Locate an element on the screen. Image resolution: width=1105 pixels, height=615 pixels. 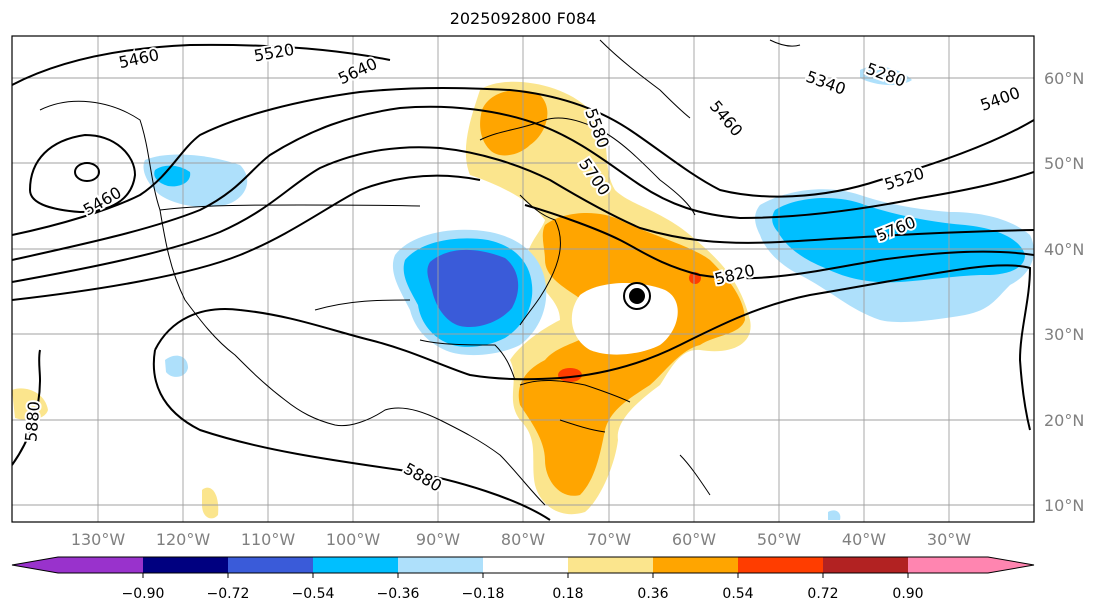
lat-label: 40°N is located at coordinates (1064, 249).